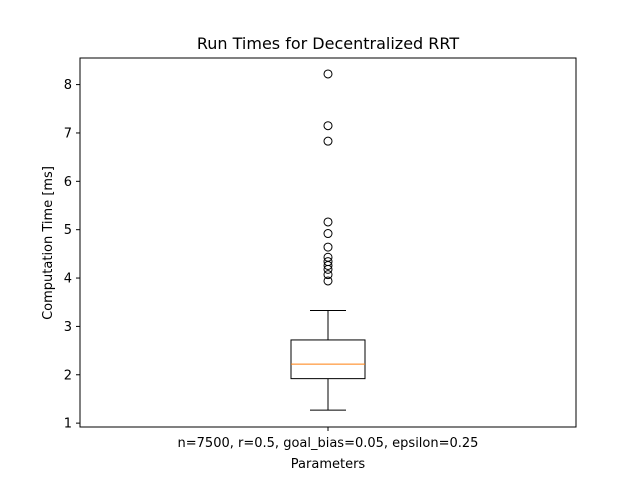 The image size is (640, 480). I want to click on y-tick-label: 6, so click(68, 182).